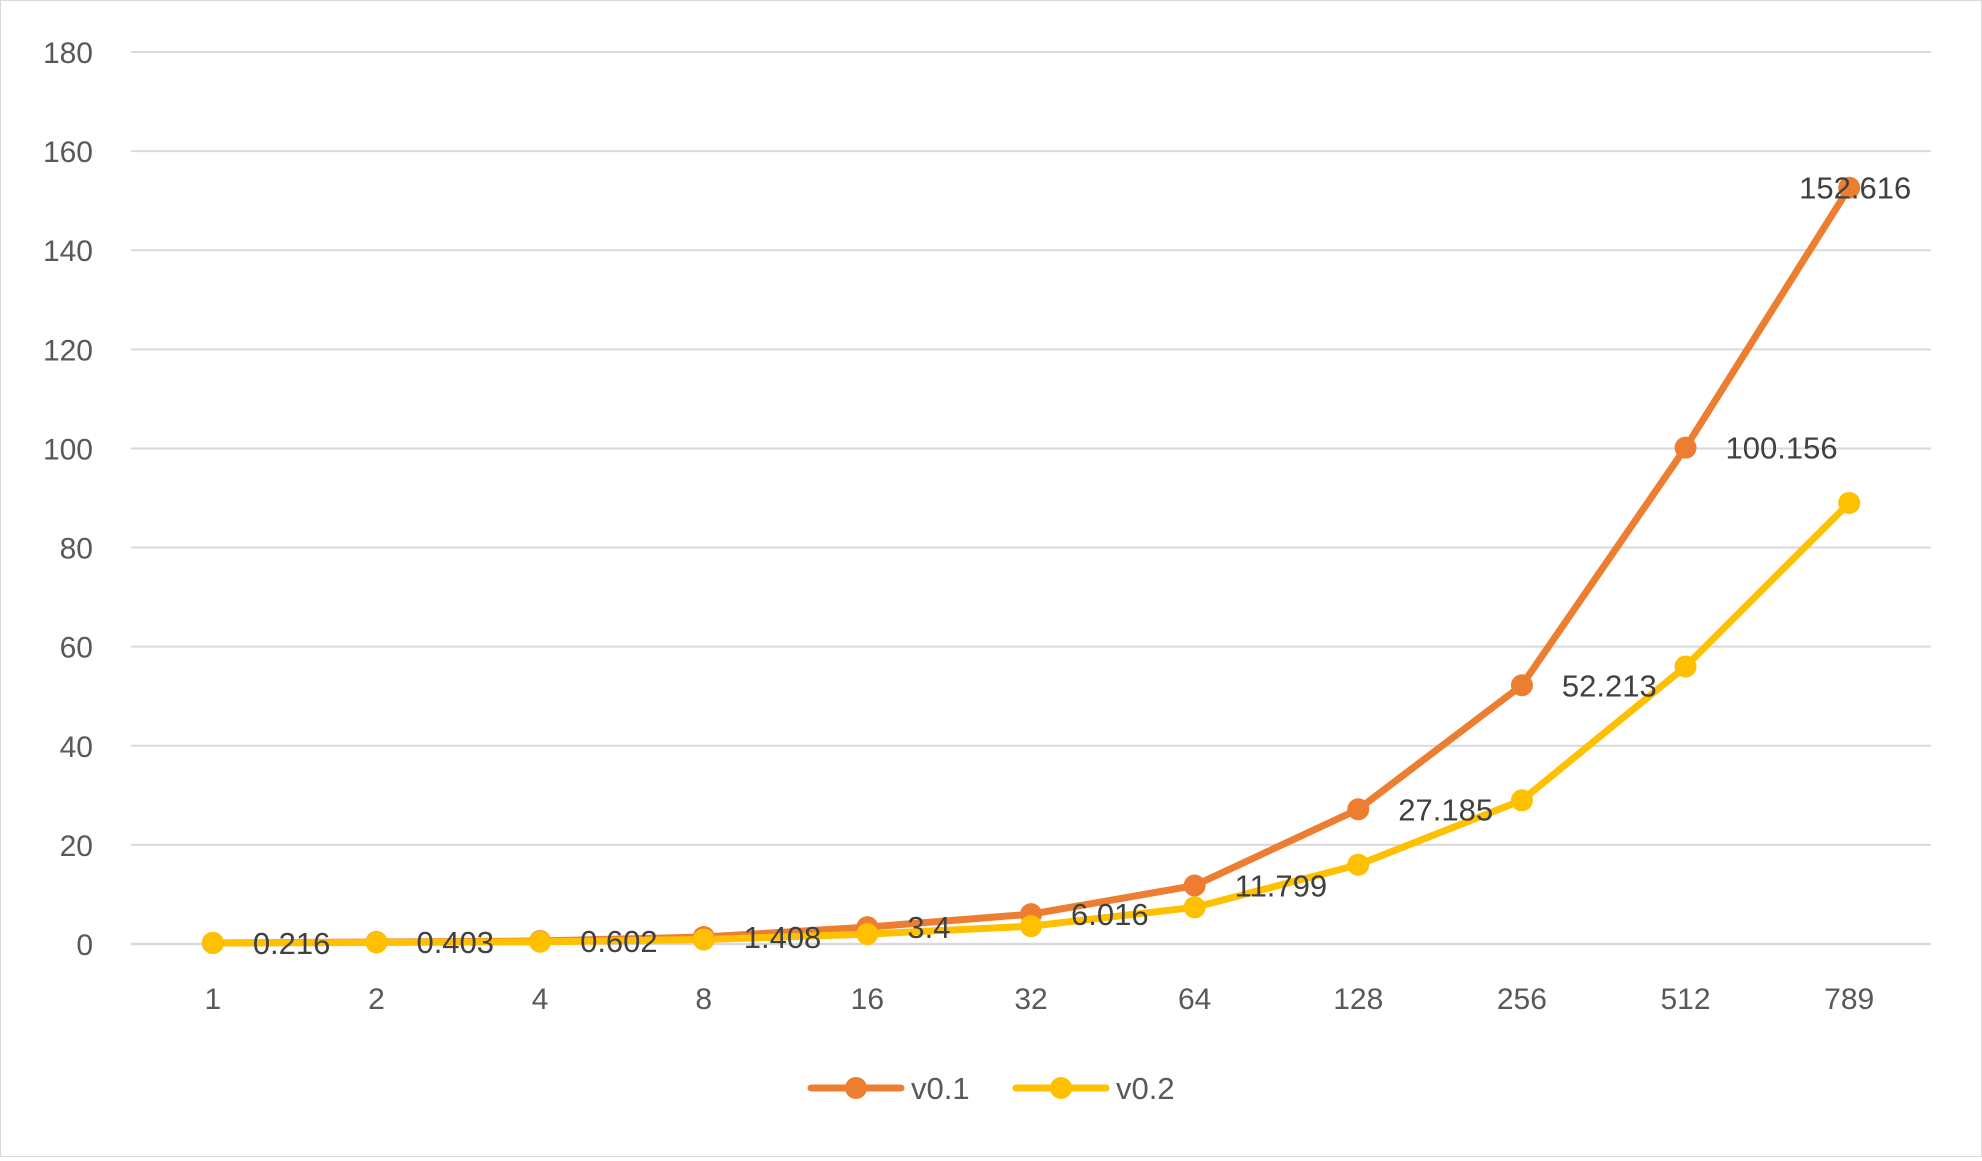  I want to click on x-tick-label: 128, so click(1358, 999).